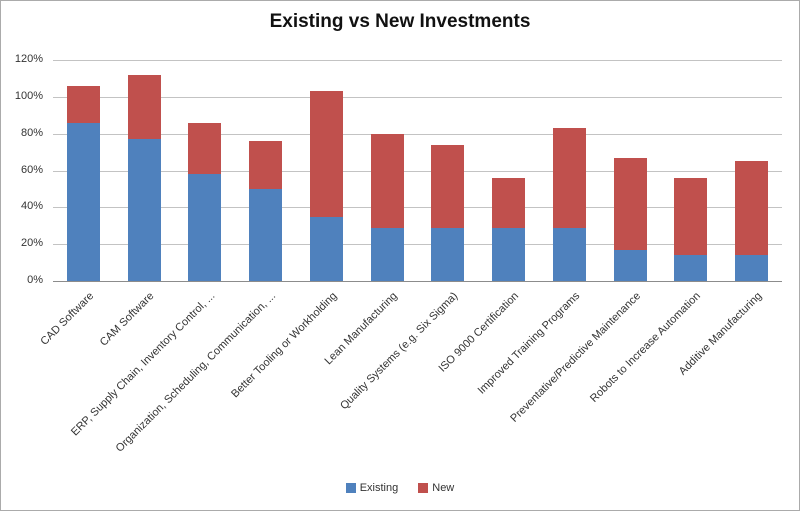  I want to click on legend-label-existing: Existing, so click(379, 488).